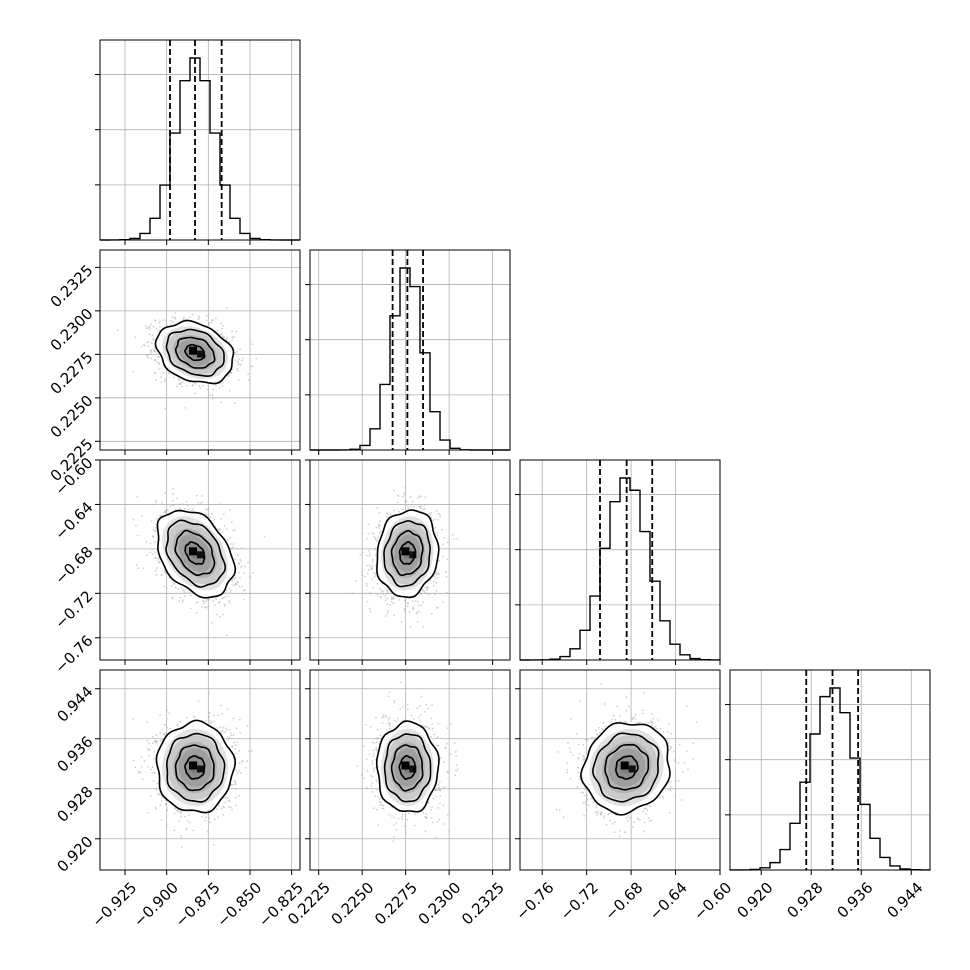  Describe the element at coordinates (620, 560) in the screenshot. I see `panel-frame` at that location.